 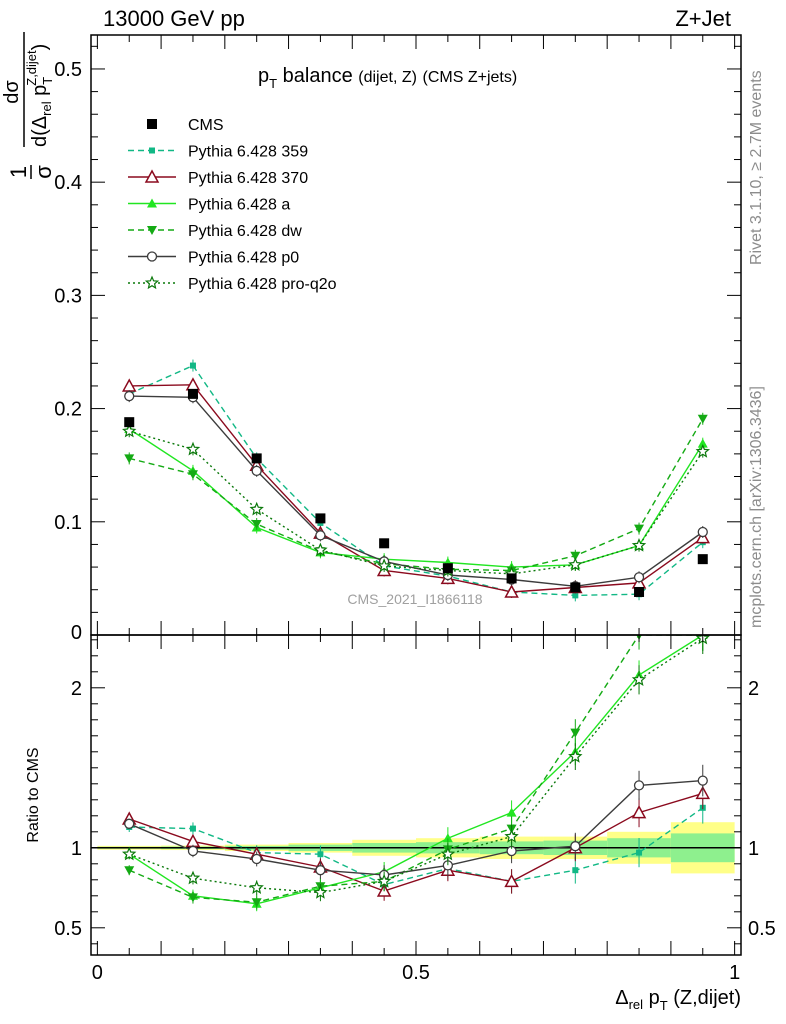 What do you see at coordinates (68, 523) in the screenshot?
I see `main-y-tick-label-0.1: 0.1` at bounding box center [68, 523].